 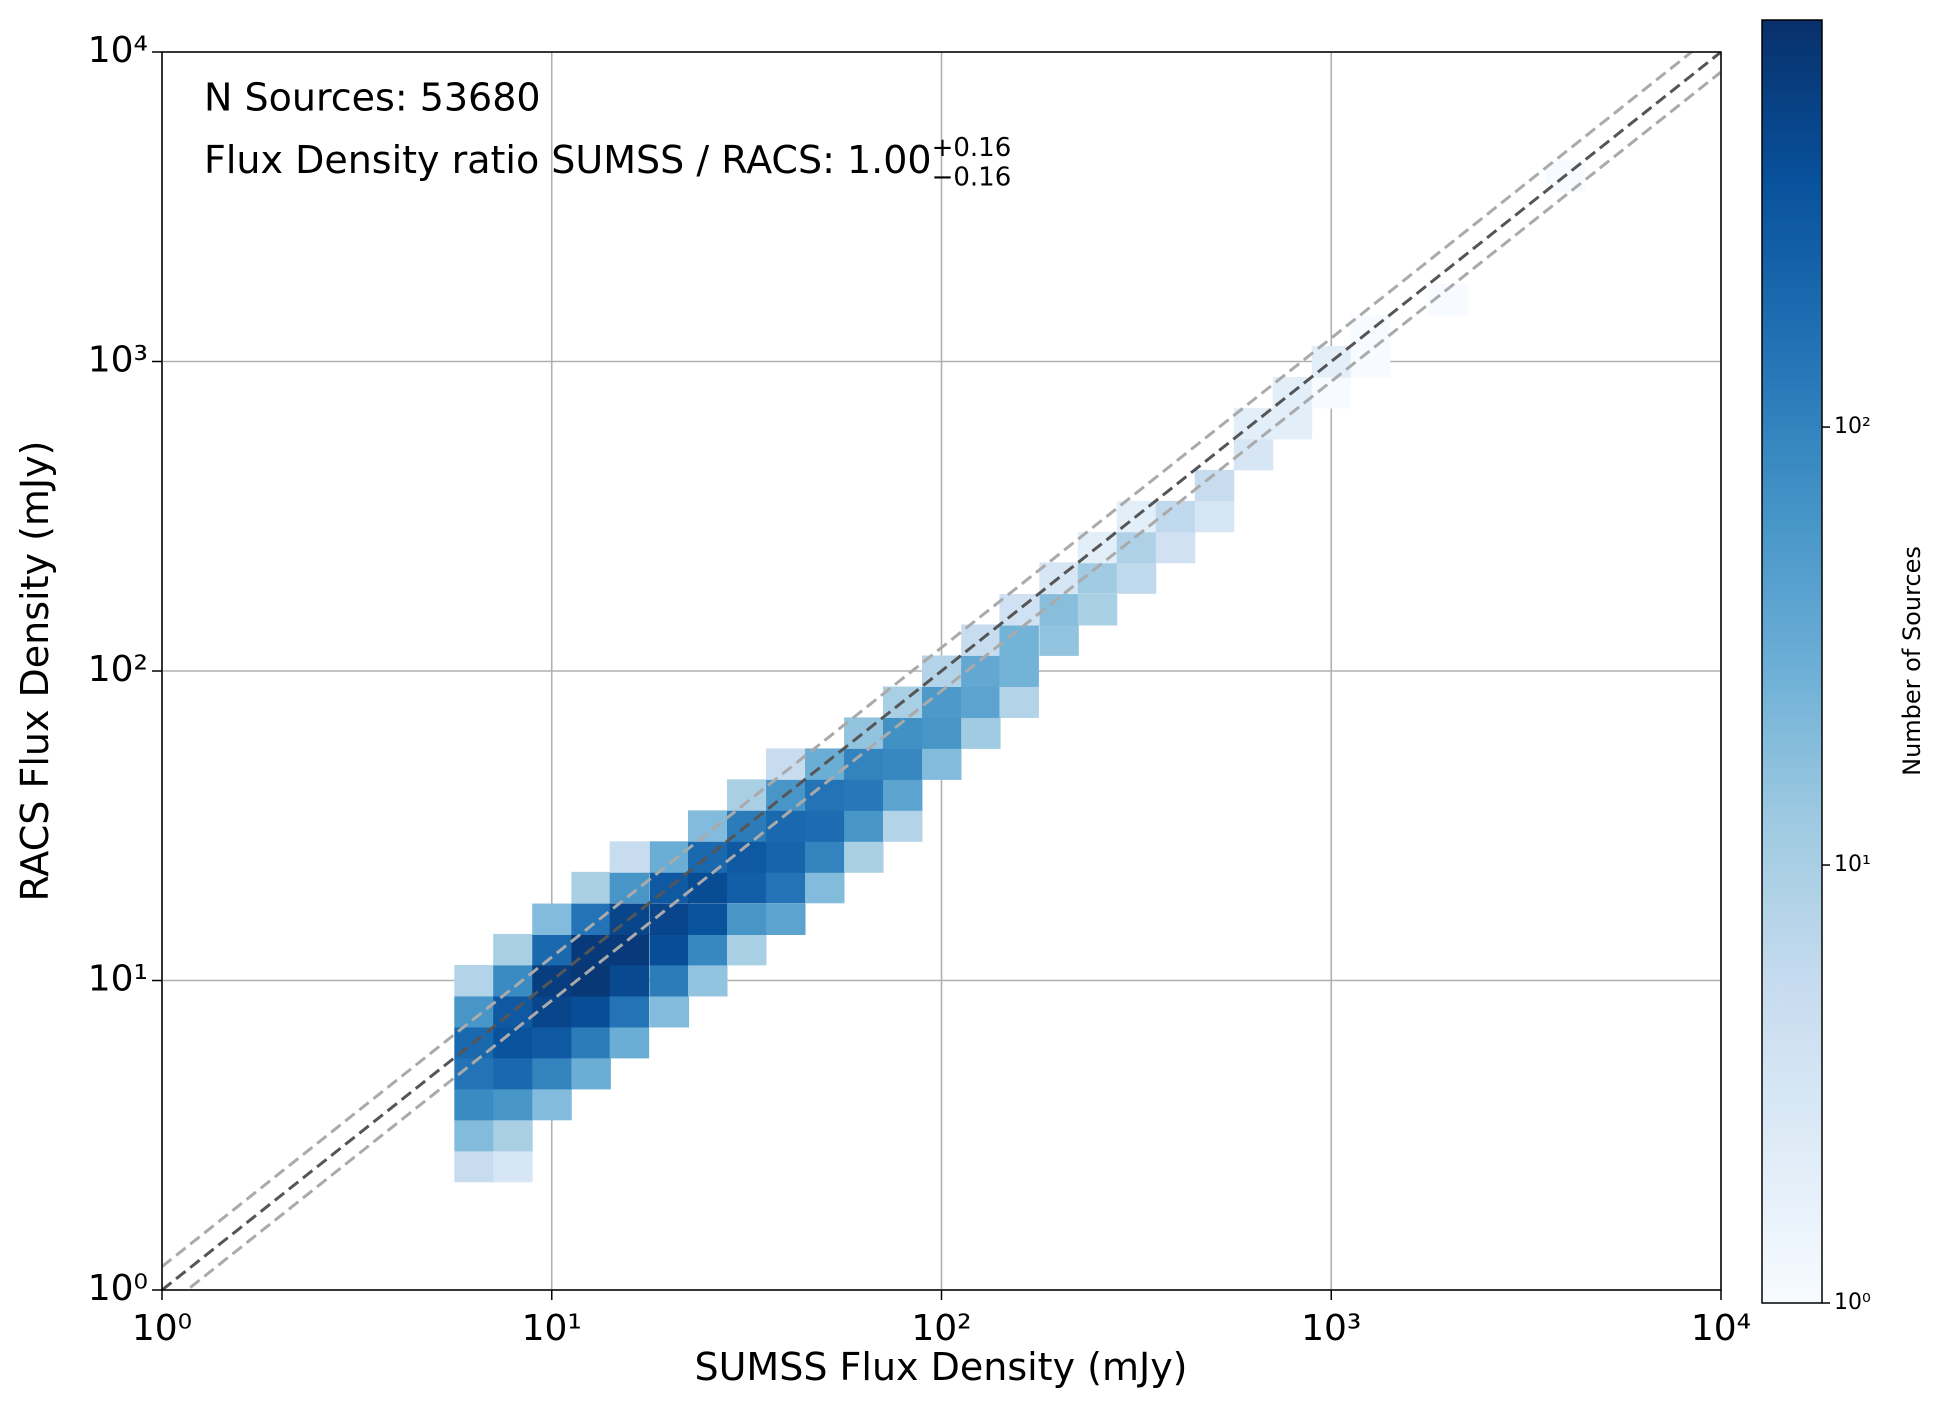 I want to click on y-tick-label: 10², so click(x=118, y=669).